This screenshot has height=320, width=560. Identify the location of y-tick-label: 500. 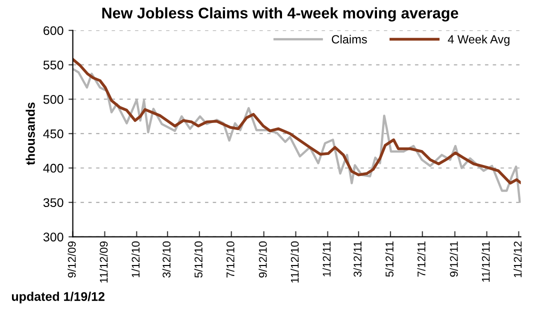
(53, 99).